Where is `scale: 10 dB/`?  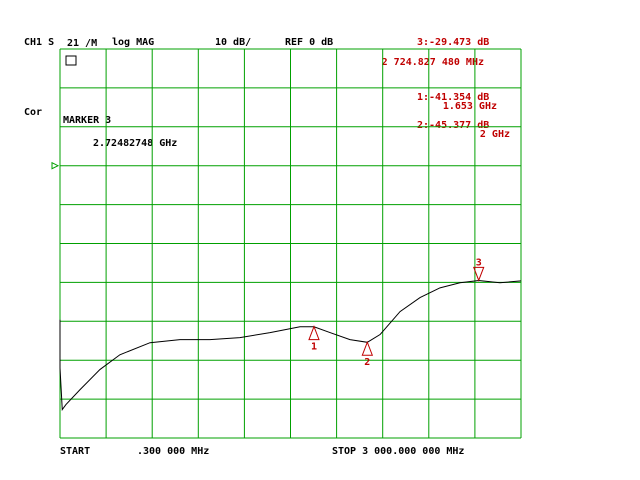
scale: 10 dB/ is located at coordinates (233, 42).